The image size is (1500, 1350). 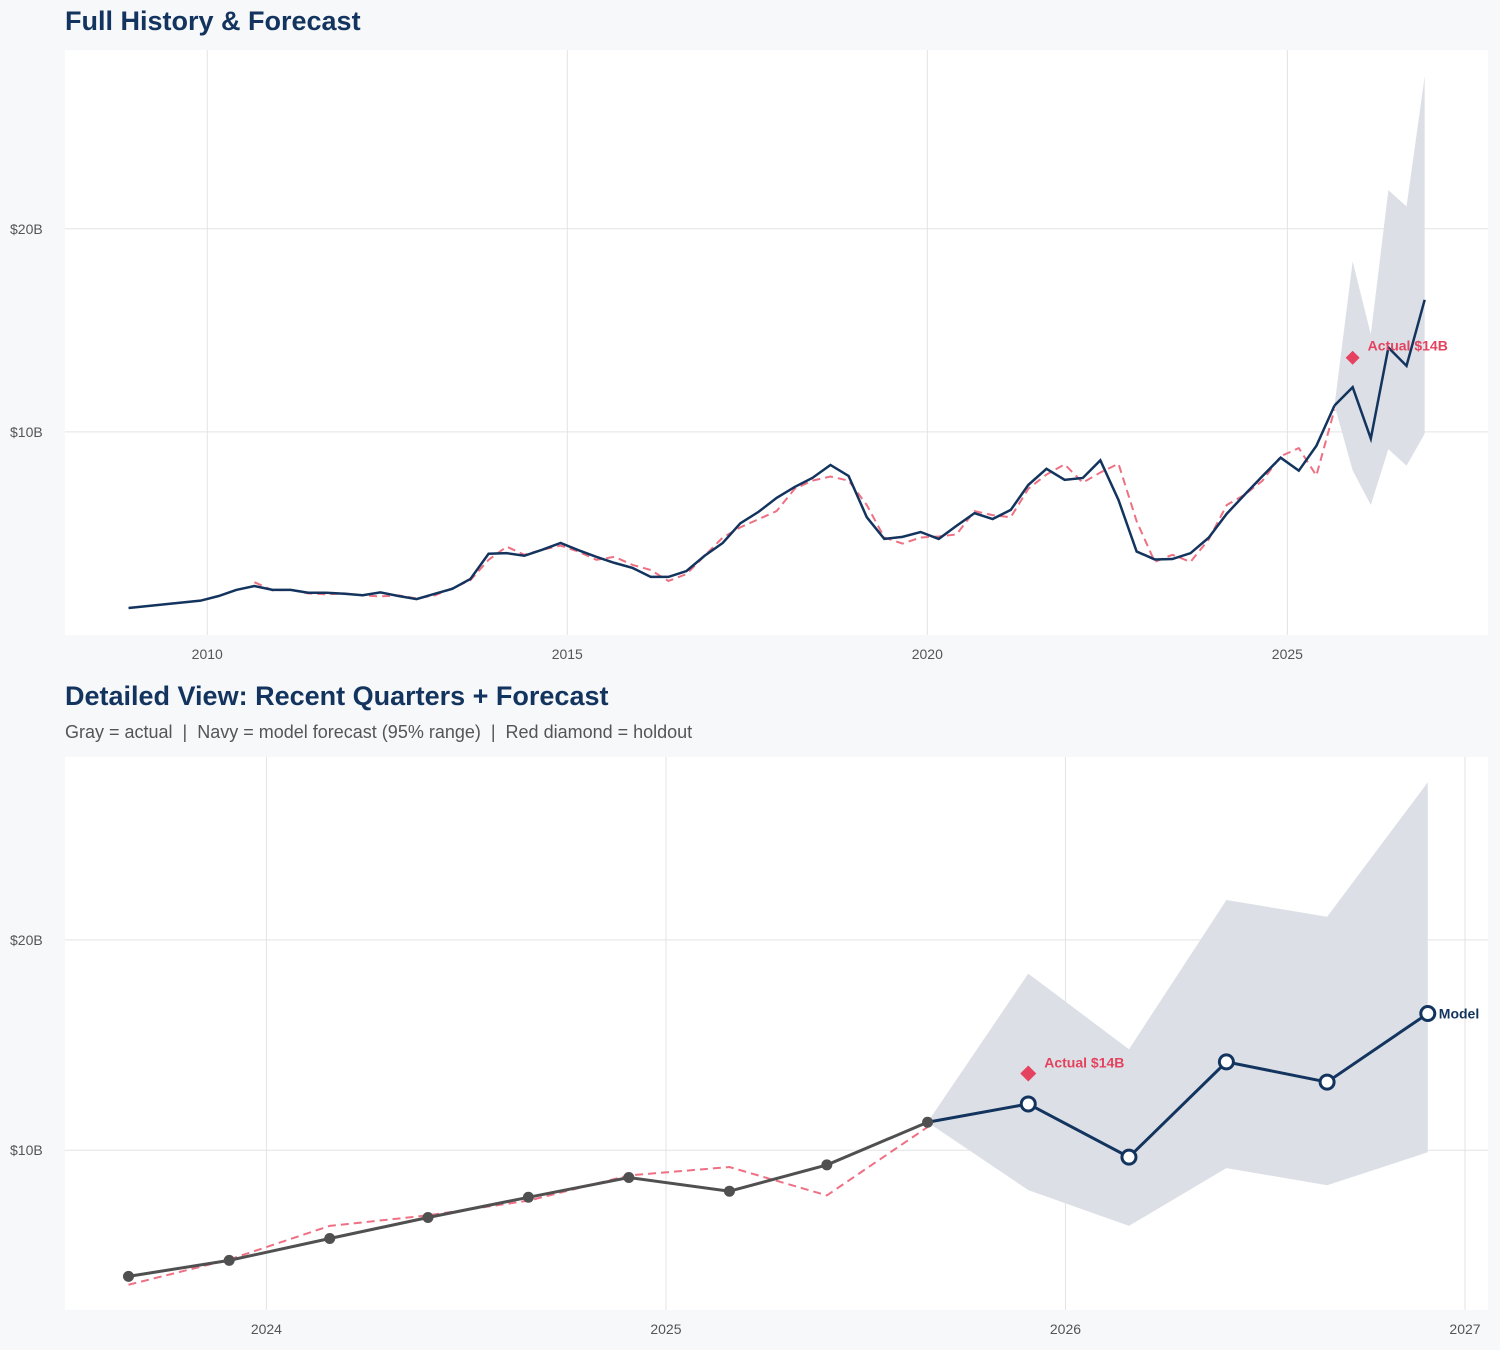 I want to click on top-chart-title: Full History & Forecast, so click(x=213, y=21).